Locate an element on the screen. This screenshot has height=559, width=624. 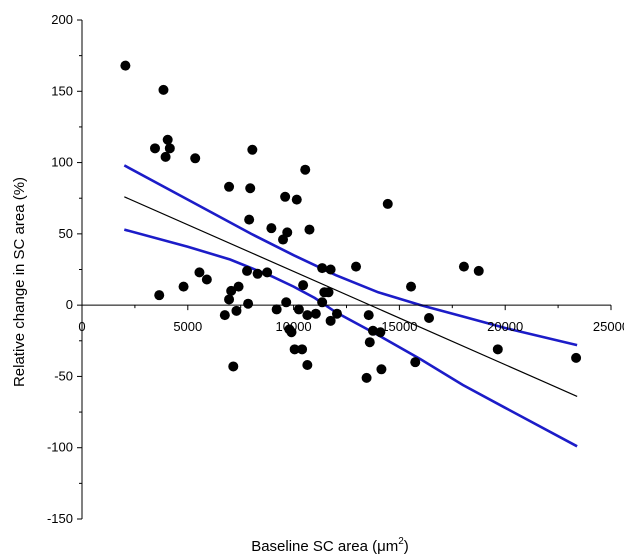
y-ticks: -150 -100 -50 0 50 100 150 200 is located at coordinates (64, 269).